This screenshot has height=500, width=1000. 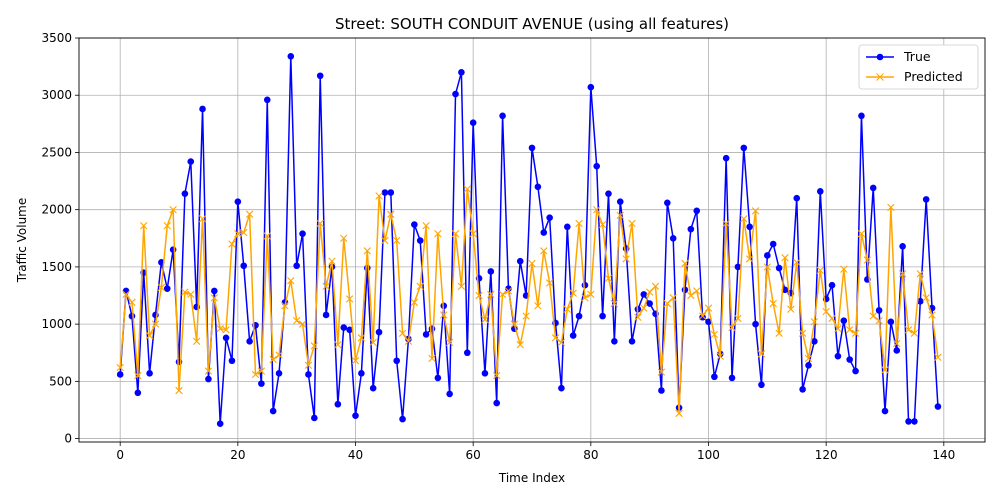 What do you see at coordinates (880, 77) in the screenshot?
I see `legend-predicted-marker` at bounding box center [880, 77].